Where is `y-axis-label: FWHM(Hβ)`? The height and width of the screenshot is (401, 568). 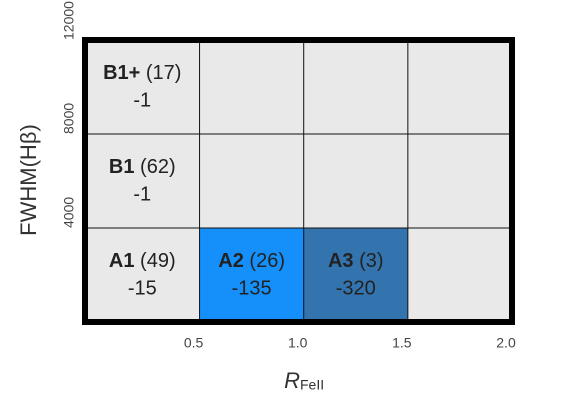
y-axis-label: FWHM(Hβ) is located at coordinates (28, 180).